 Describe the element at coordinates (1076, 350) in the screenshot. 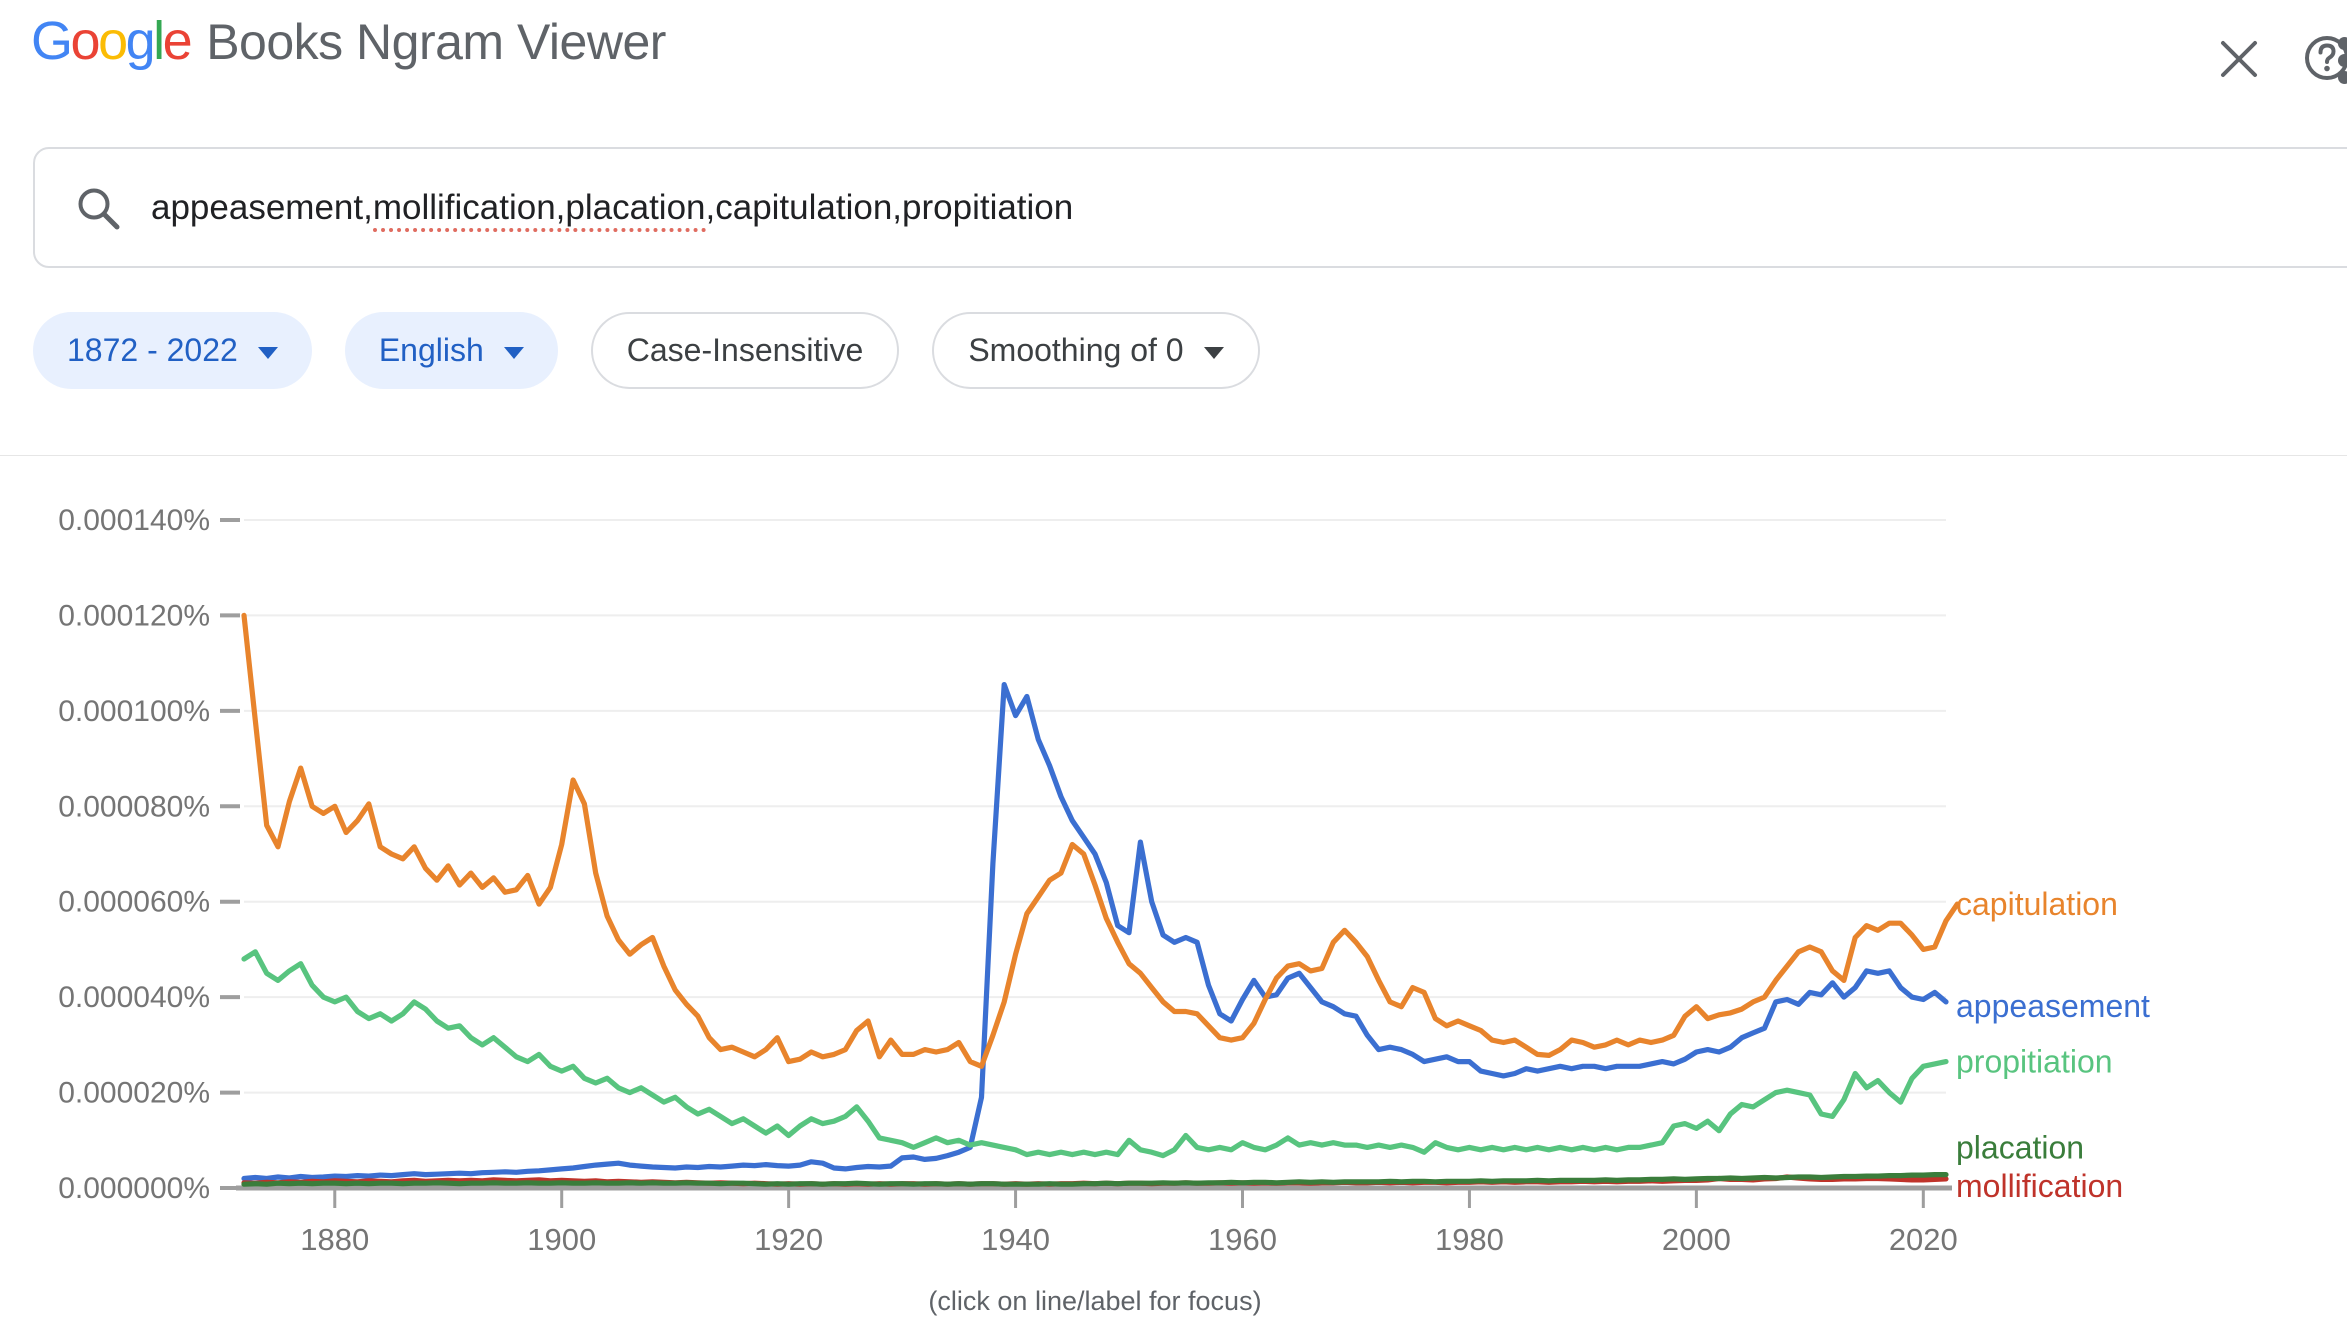

I see `smoothing-label: Smoothing of 0` at that location.